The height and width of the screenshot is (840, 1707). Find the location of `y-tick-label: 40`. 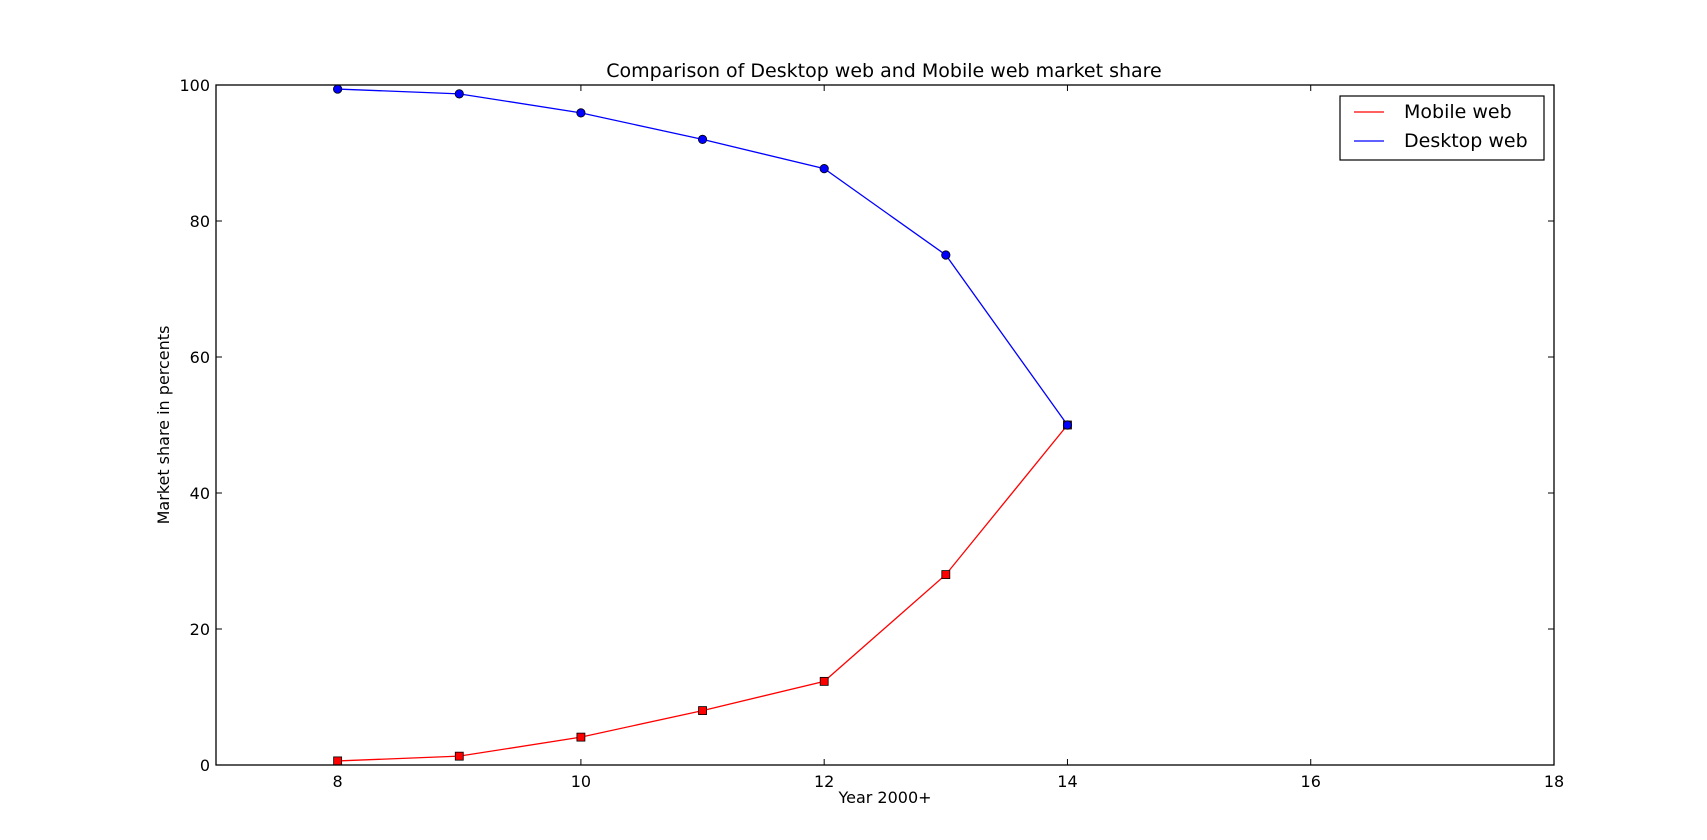

y-tick-label: 40 is located at coordinates (200, 493).